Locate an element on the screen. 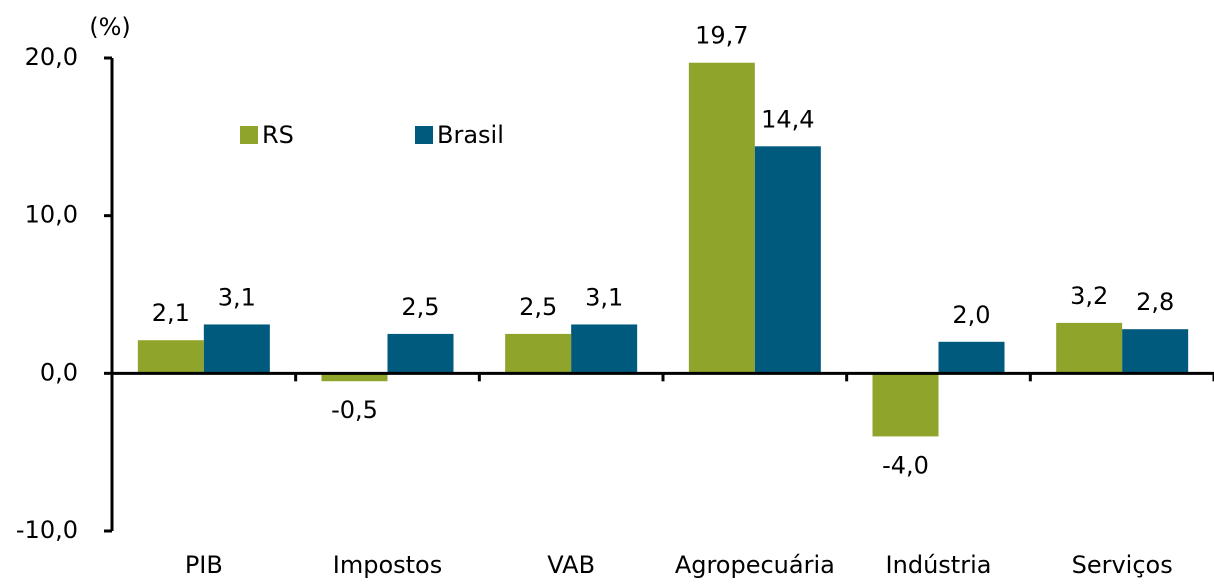  y-axis-label: (%) is located at coordinates (110, 27).